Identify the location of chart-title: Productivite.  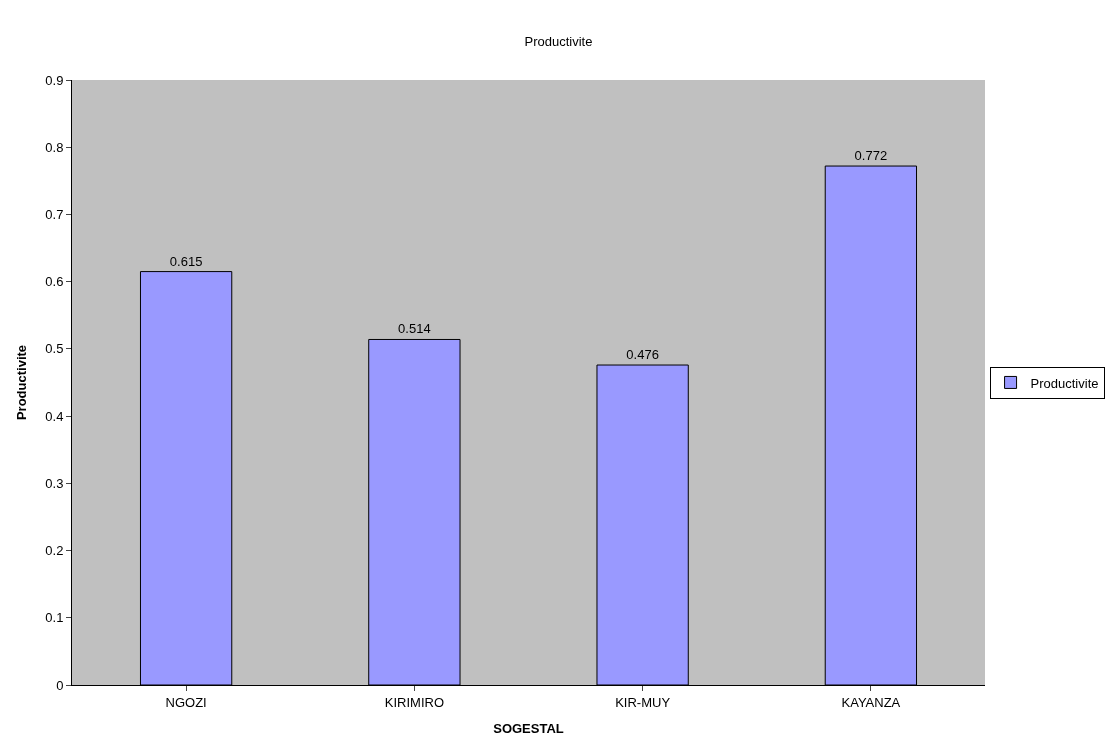
(558, 42).